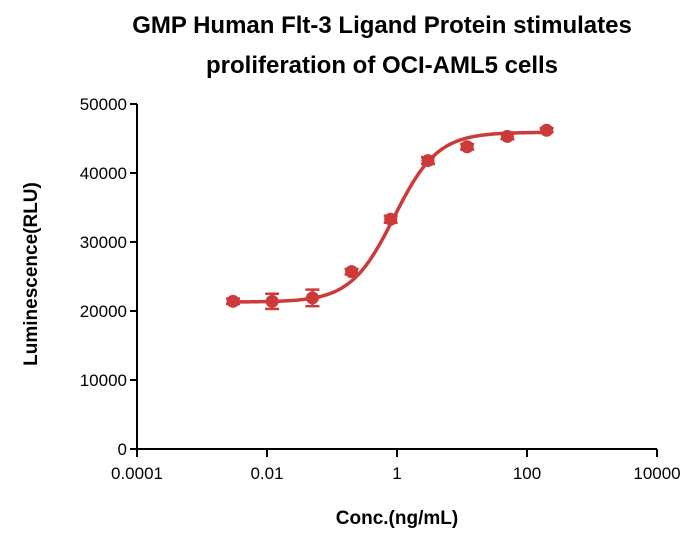 Image resolution: width=700 pixels, height=539 pixels. What do you see at coordinates (103, 380) in the screenshot?
I see `y-tick-label: 10000` at bounding box center [103, 380].